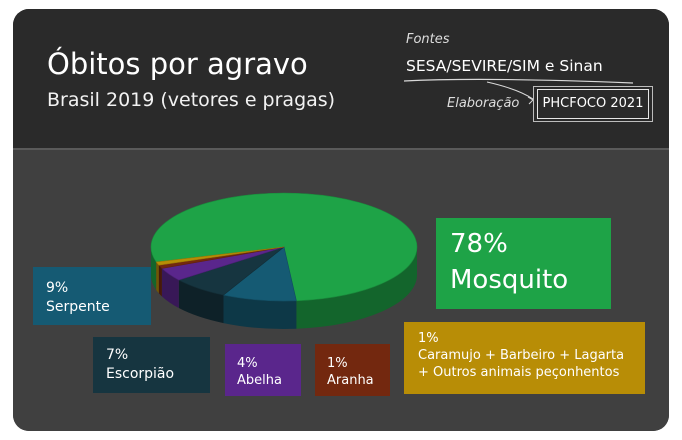 This screenshot has height=440, width=682. Describe the element at coordinates (260, 312) in the screenshot. I see `pie-side-serpente` at that location.